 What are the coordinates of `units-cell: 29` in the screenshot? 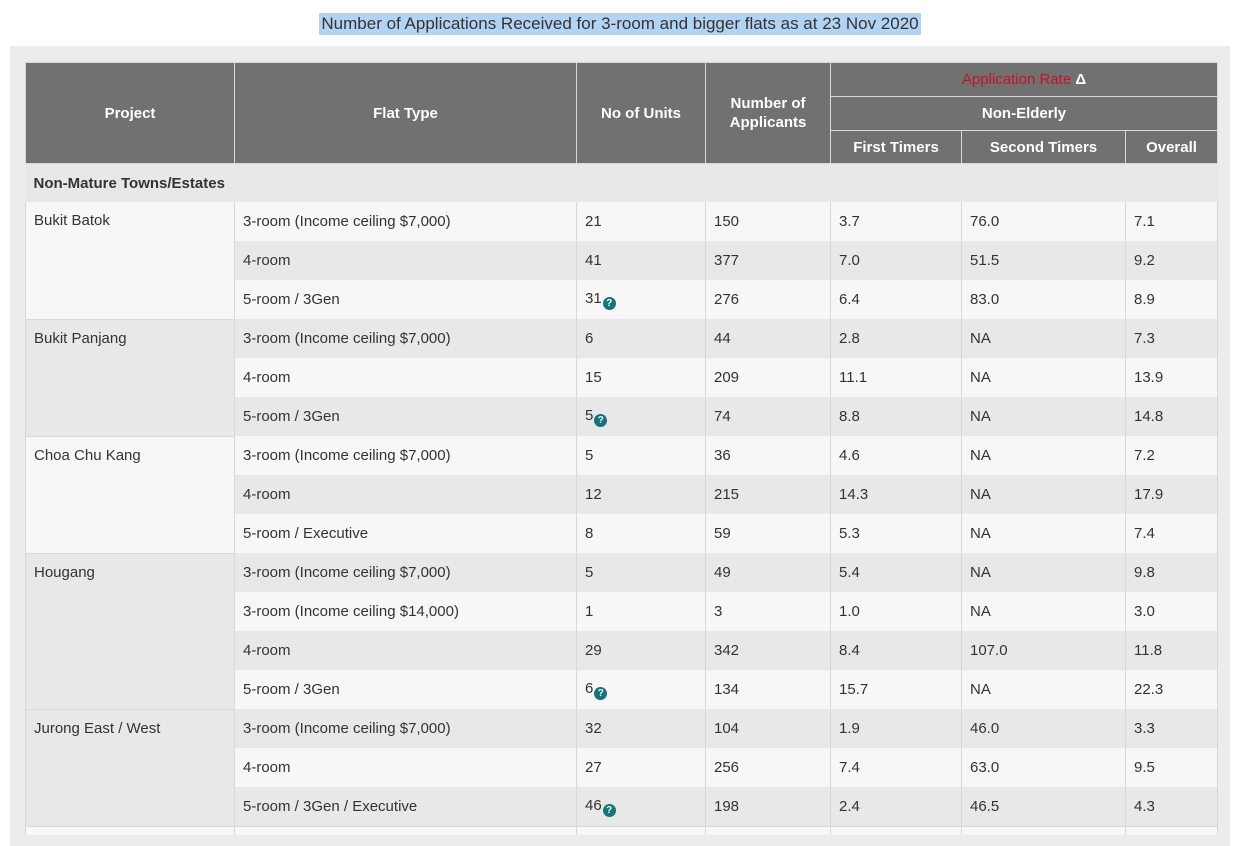 It's located at (641, 650).